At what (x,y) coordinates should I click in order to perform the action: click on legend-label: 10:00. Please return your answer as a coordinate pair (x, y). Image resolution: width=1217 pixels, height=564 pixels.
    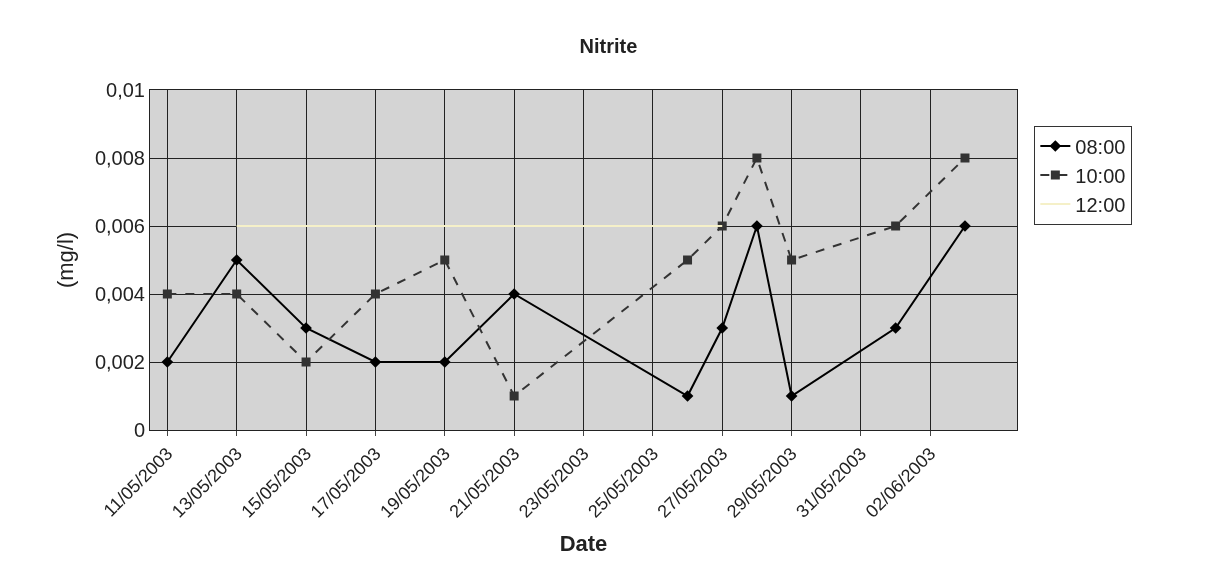
    Looking at the image, I should click on (1100, 175).